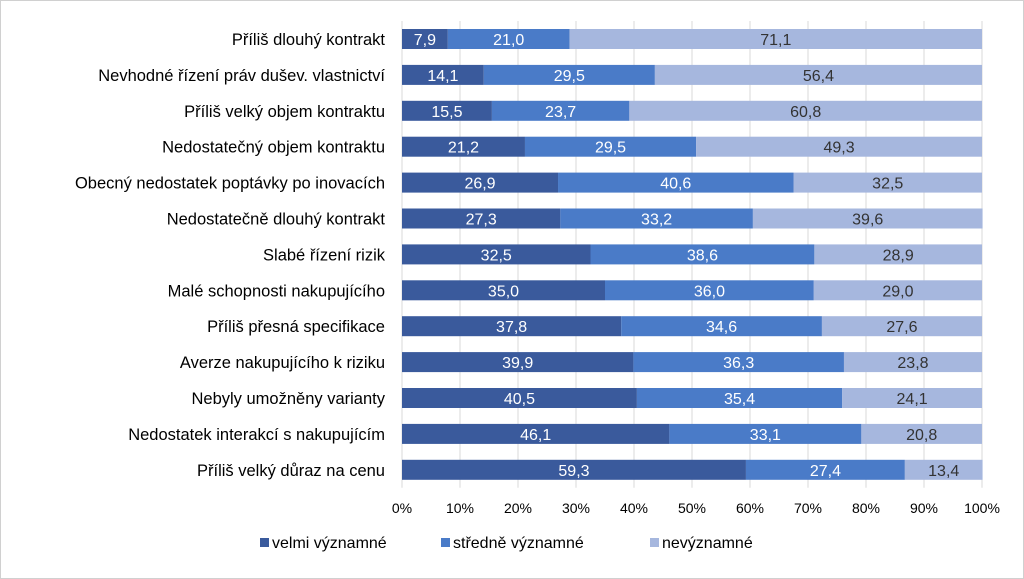  Describe the element at coordinates (924, 508) in the screenshot. I see `x-tick-label: 90%` at that location.